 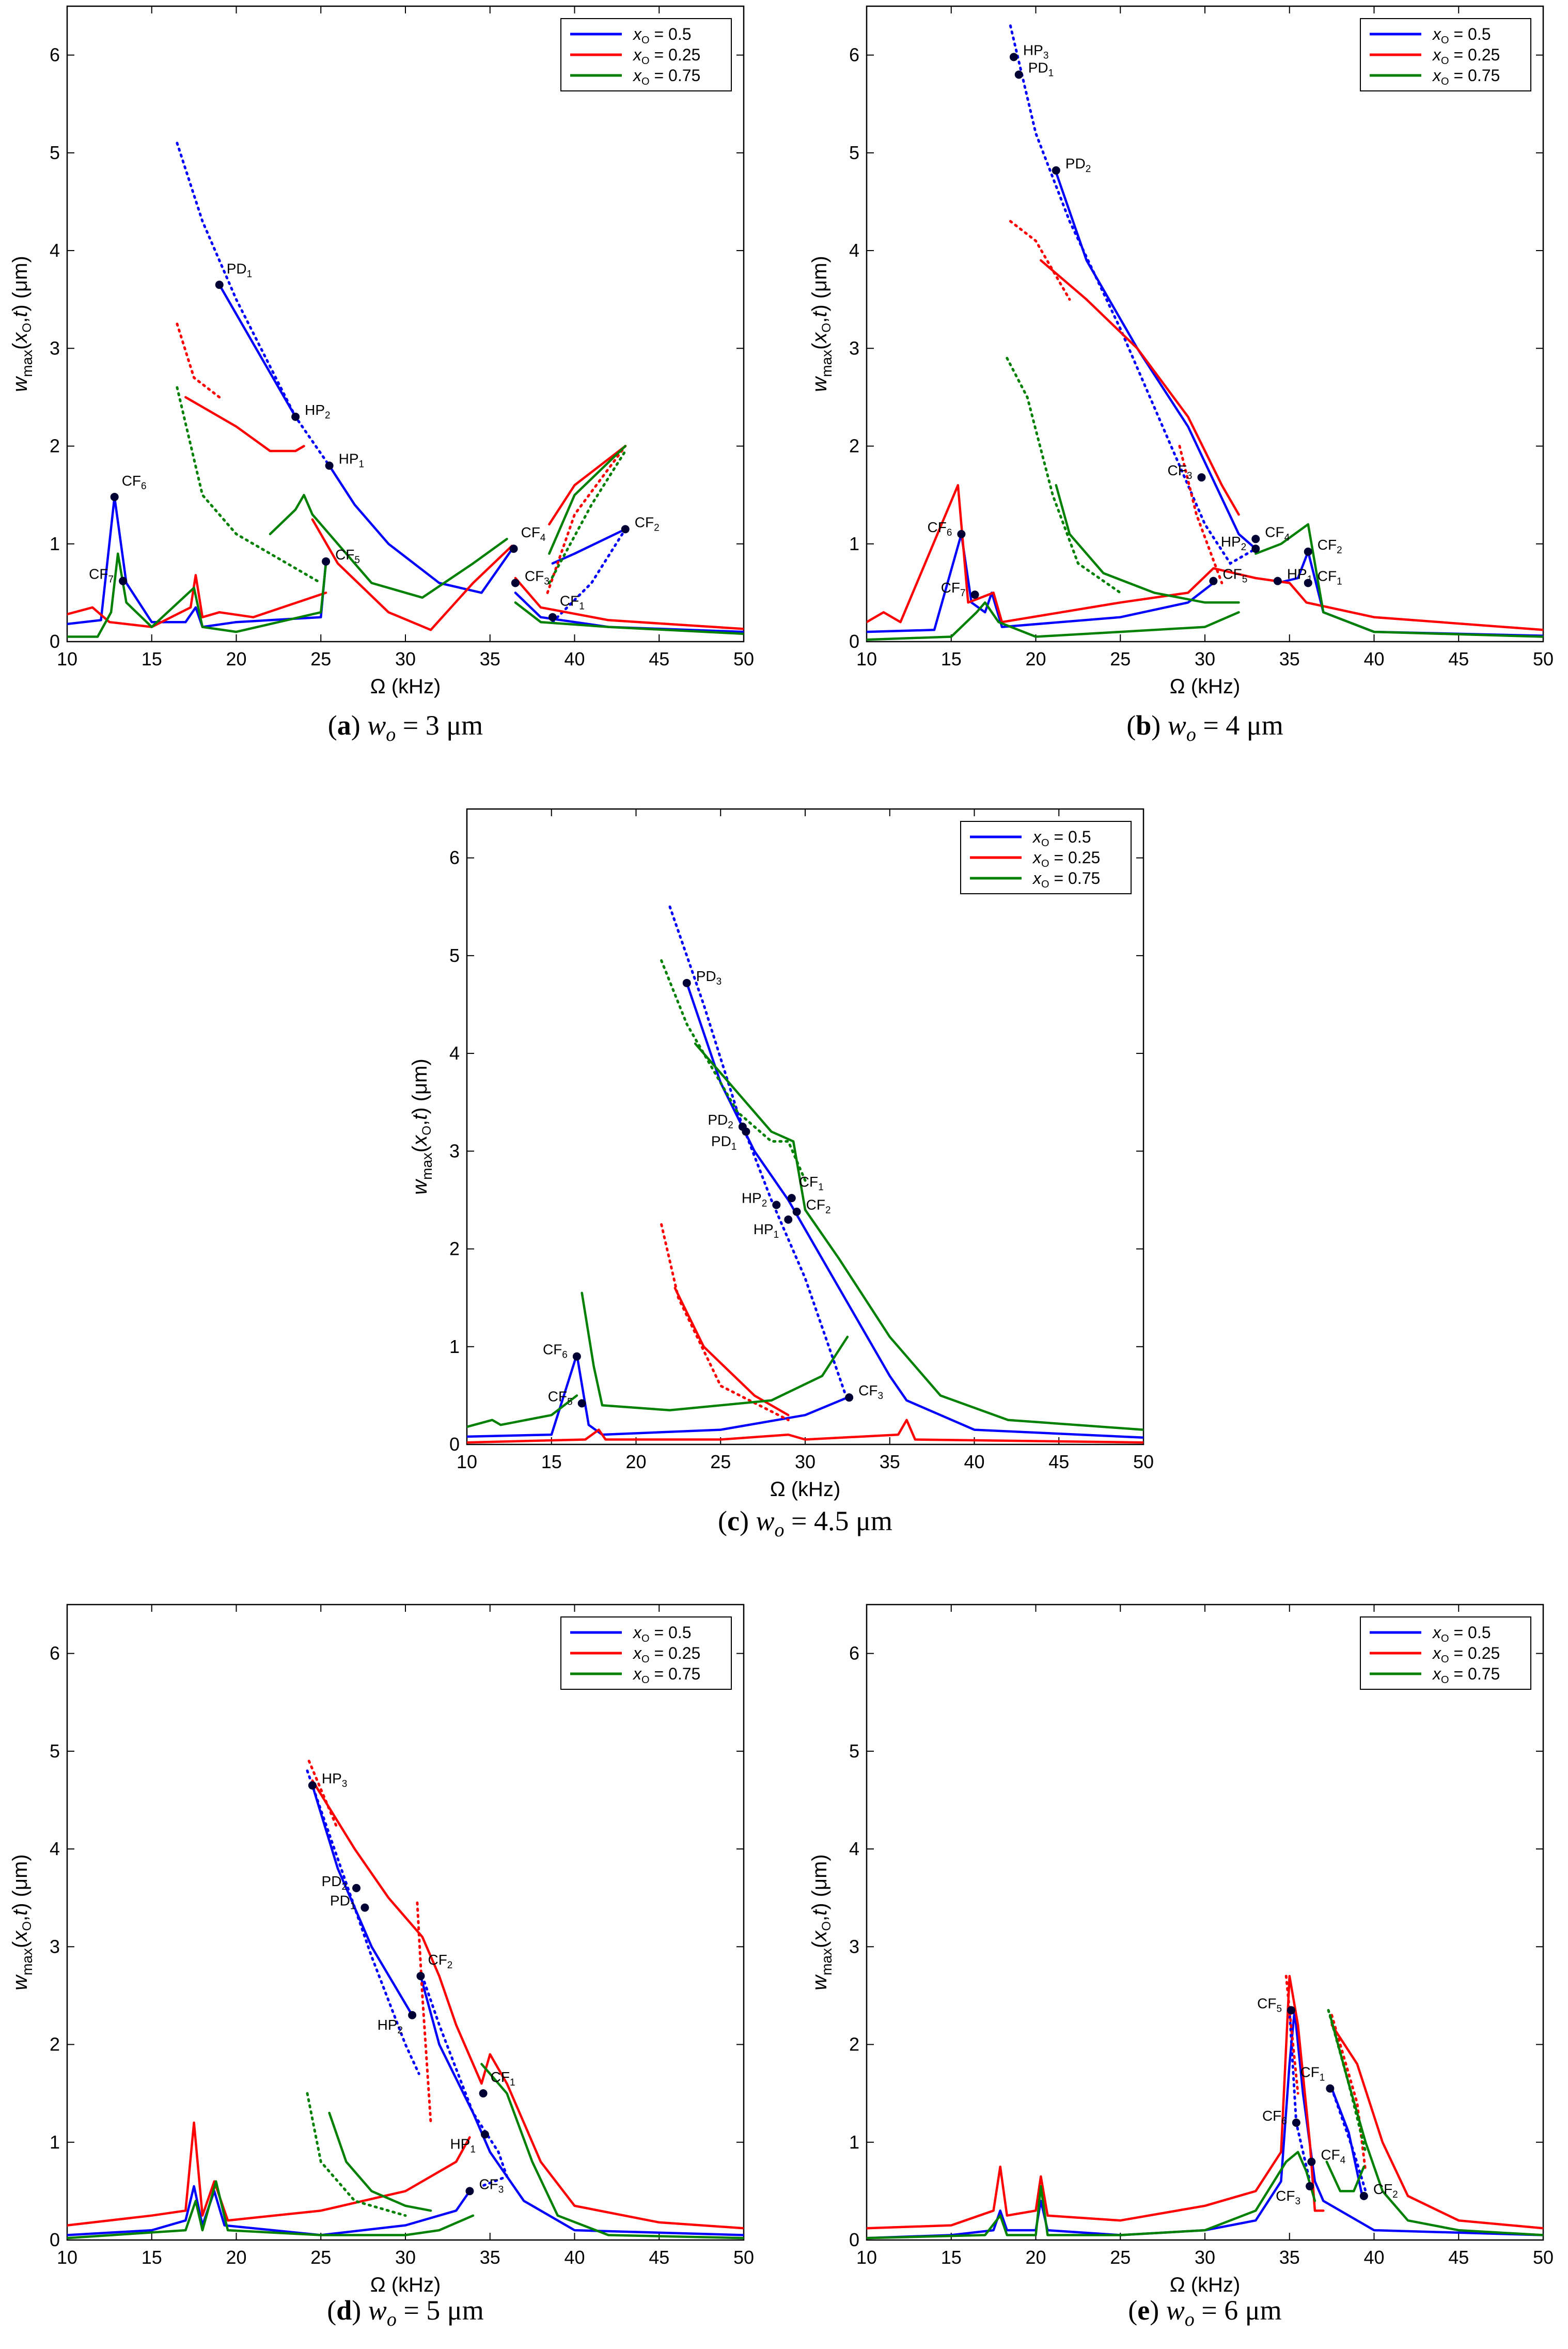 What do you see at coordinates (152, 659) in the screenshot?
I see `x-tick-label: 15` at bounding box center [152, 659].